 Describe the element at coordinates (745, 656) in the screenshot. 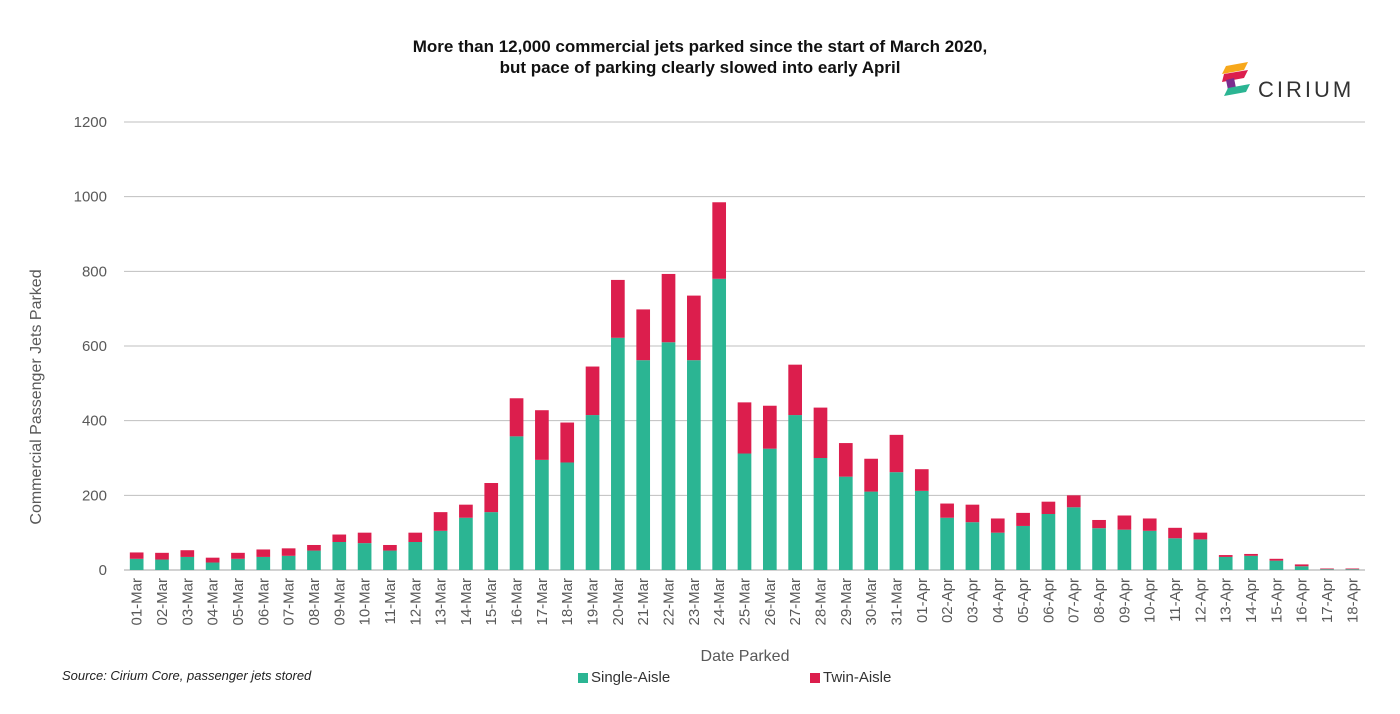

I see `x-axis-label: Date Parked` at that location.